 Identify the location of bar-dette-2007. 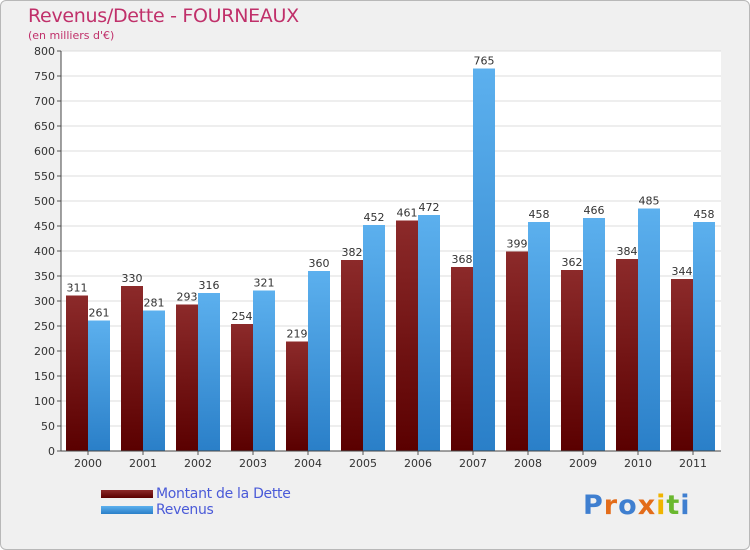
(462, 359).